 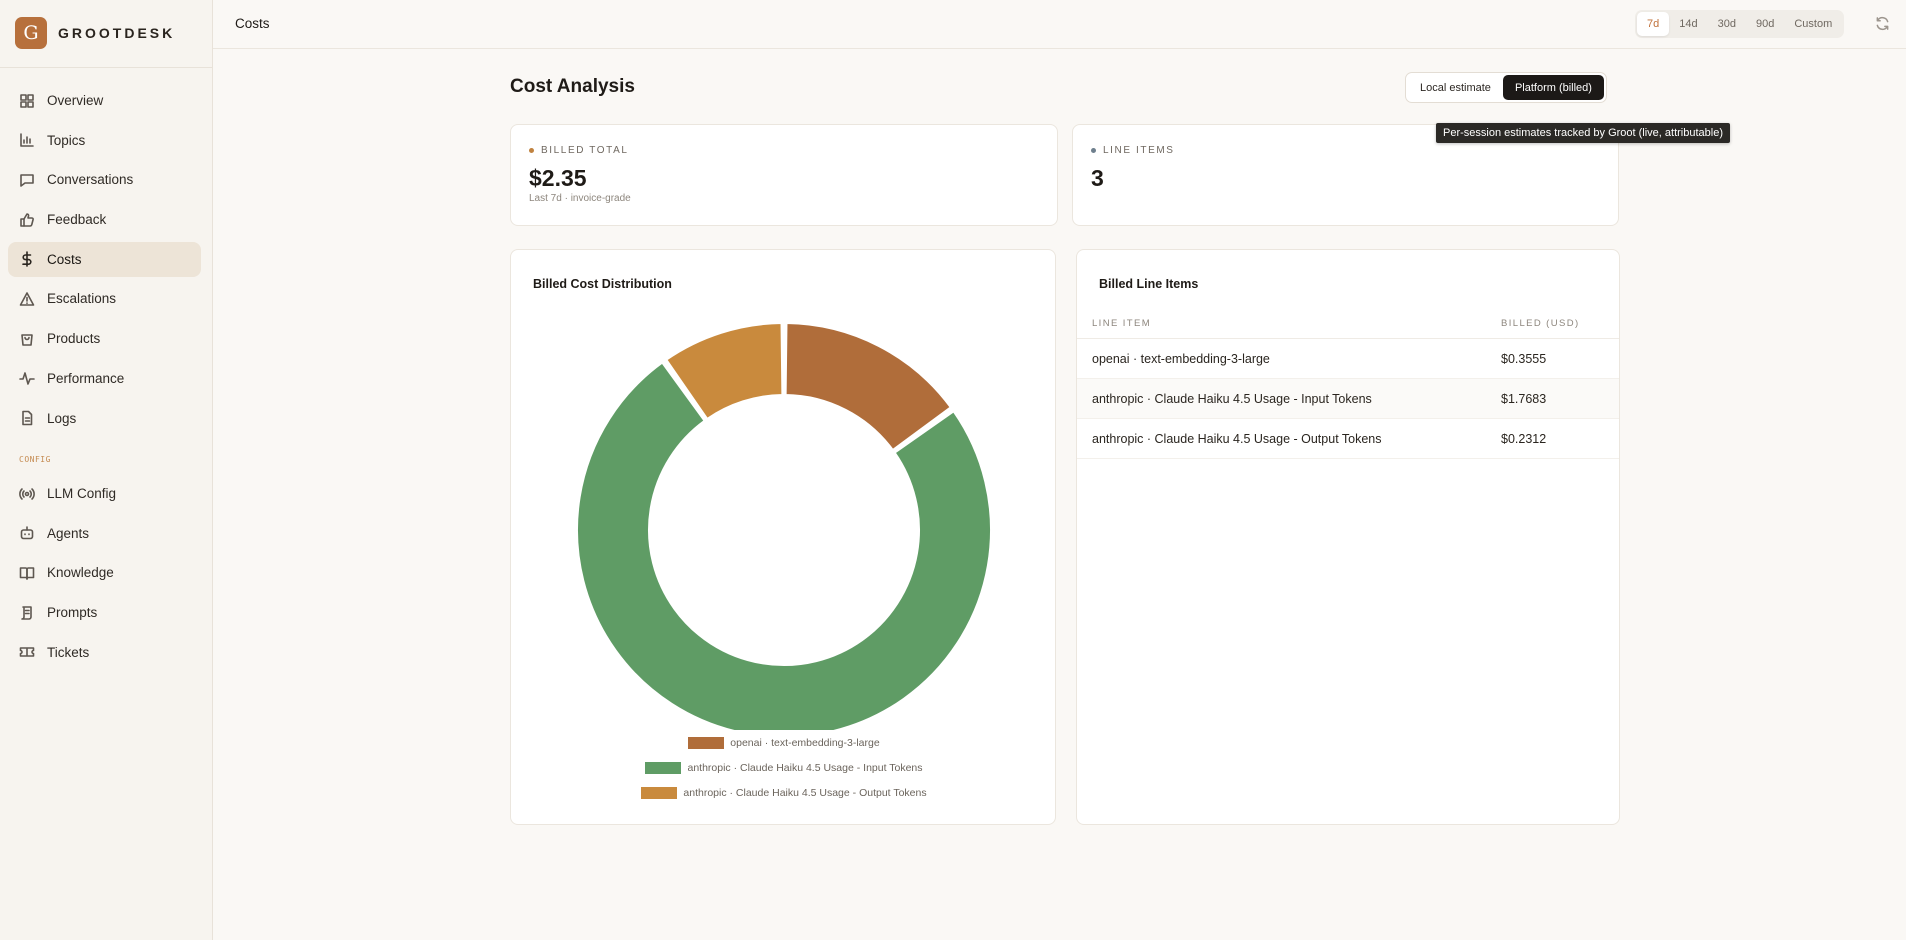 I want to click on brand-logo: G, so click(x=31, y=33).